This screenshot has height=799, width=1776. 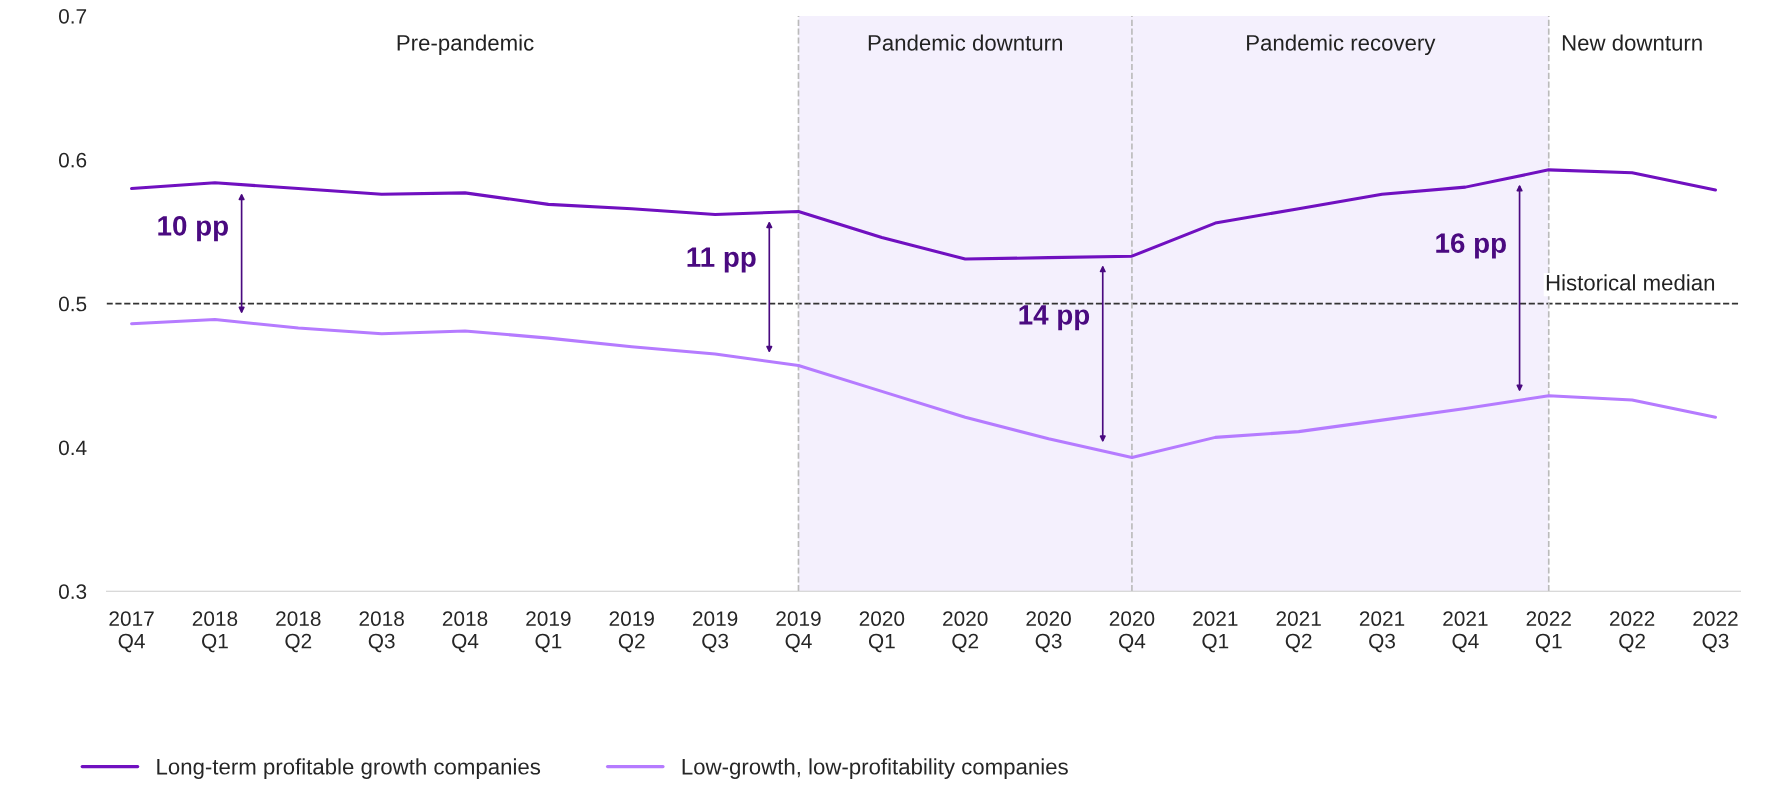 I want to click on y-tick-label: 0.5, so click(x=72, y=304).